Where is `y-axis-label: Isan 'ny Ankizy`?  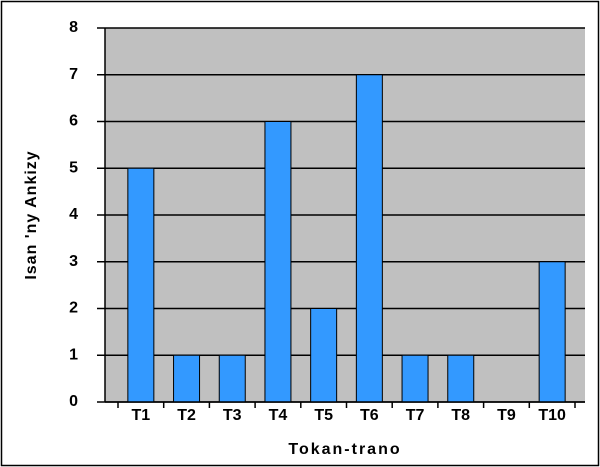 y-axis-label: Isan 'ny Ankizy is located at coordinates (31, 214).